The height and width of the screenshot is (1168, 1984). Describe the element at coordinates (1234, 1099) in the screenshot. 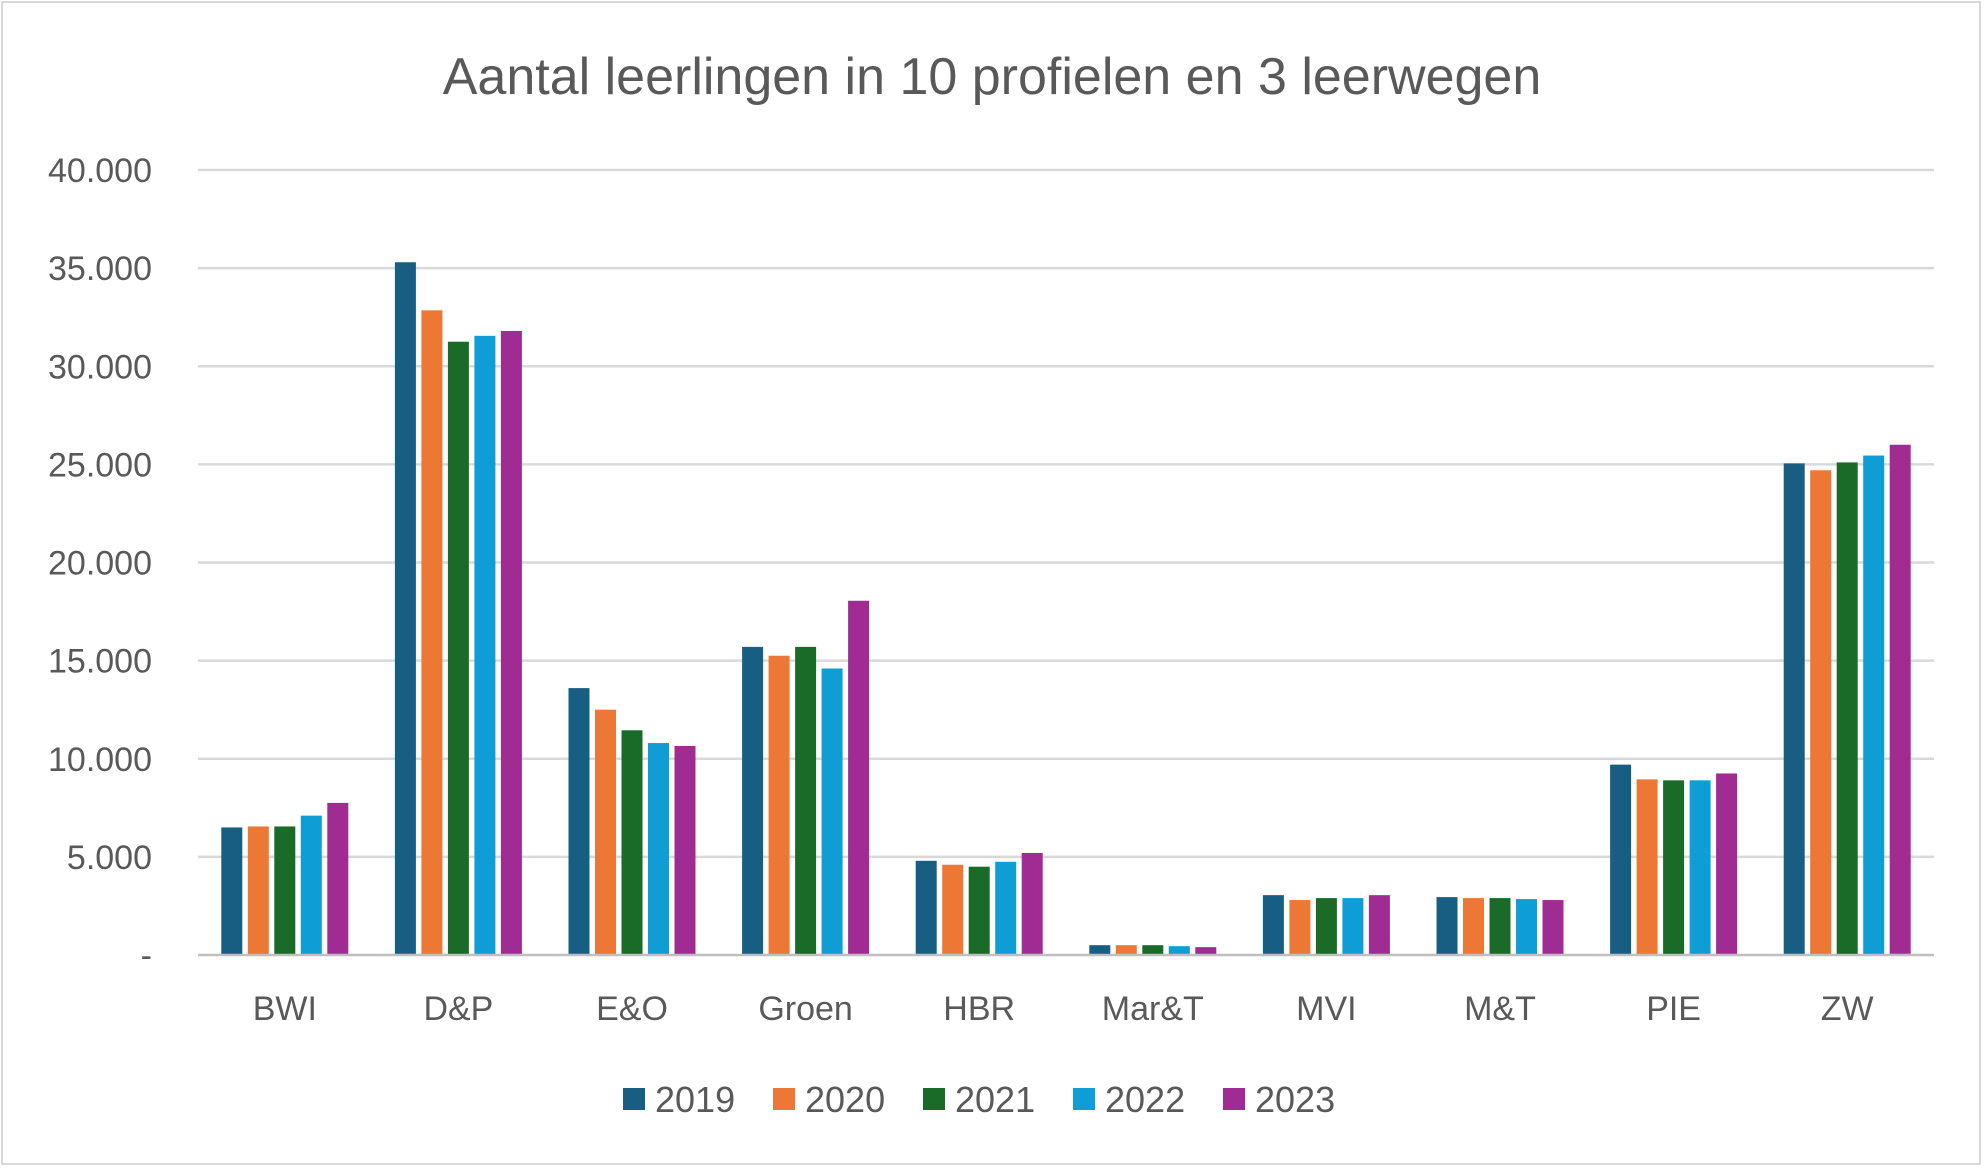

I see `legend-swatch-2023` at that location.